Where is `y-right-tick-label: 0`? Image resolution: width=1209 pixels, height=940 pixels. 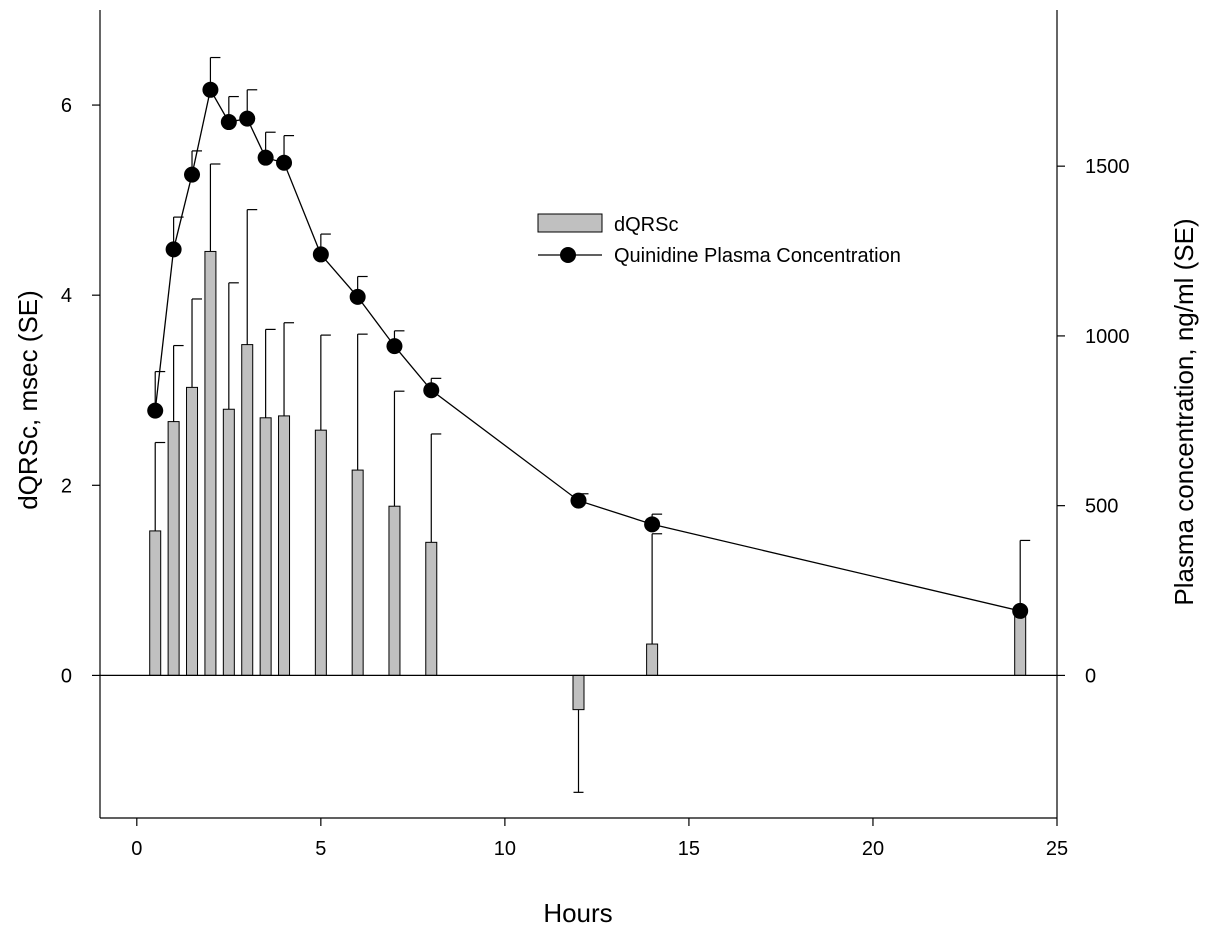
y-right-tick-label: 0 is located at coordinates (1090, 676).